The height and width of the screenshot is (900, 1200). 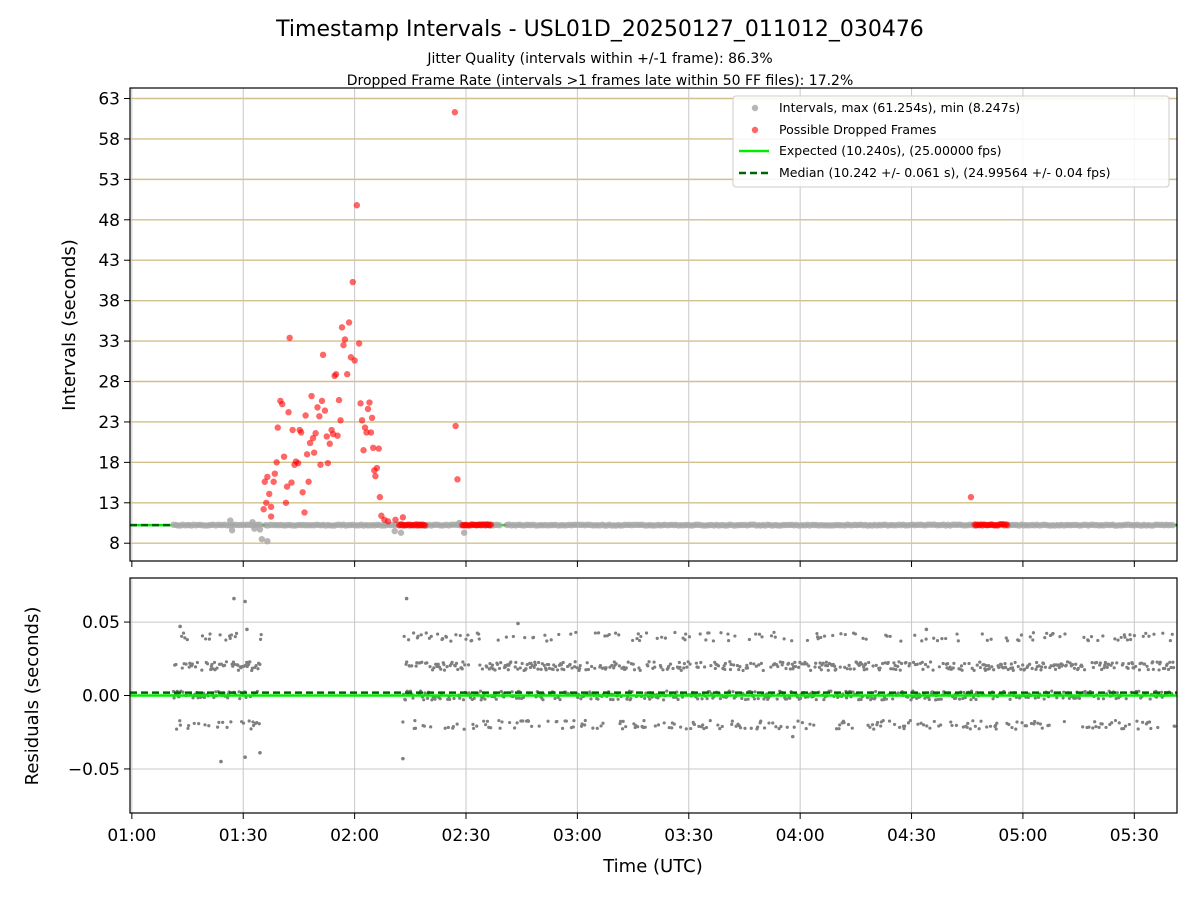 What do you see at coordinates (109, 504) in the screenshot?
I see `intervals-y-tick-label: 13` at bounding box center [109, 504].